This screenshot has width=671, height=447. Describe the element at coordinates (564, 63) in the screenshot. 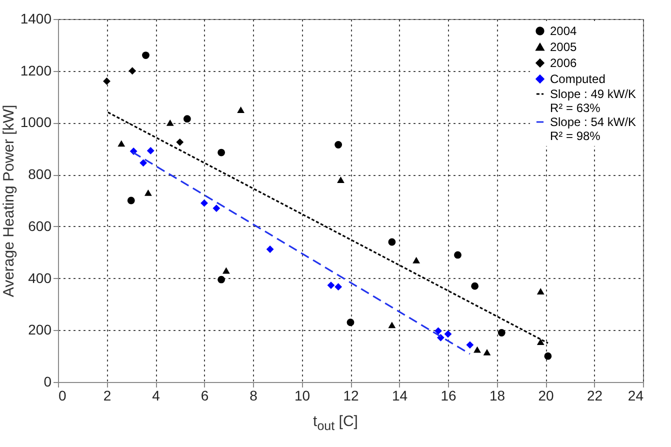

I see `legend-label: 2006` at that location.